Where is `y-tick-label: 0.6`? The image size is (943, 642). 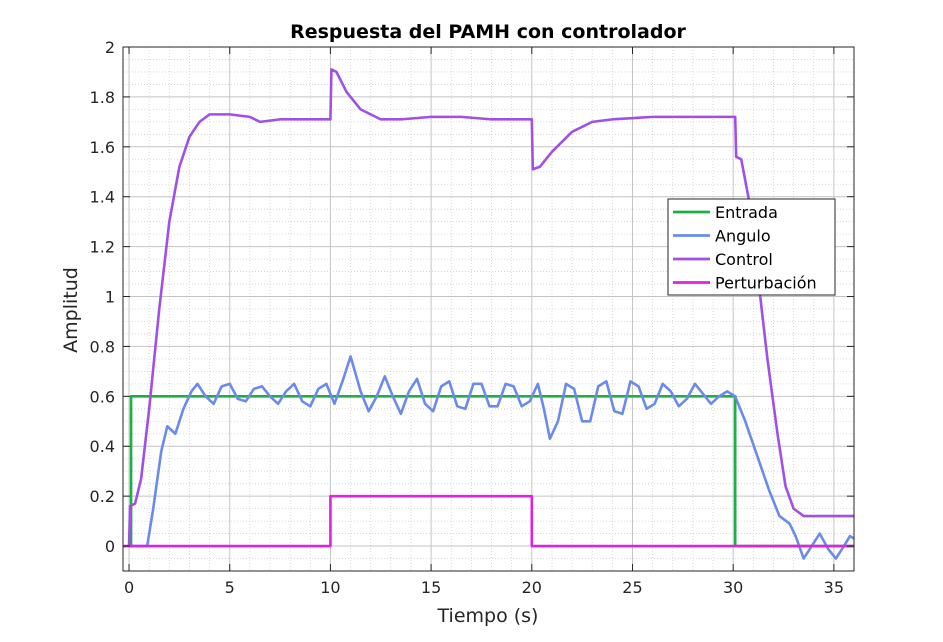
y-tick-label: 0.6 is located at coordinates (102, 396).